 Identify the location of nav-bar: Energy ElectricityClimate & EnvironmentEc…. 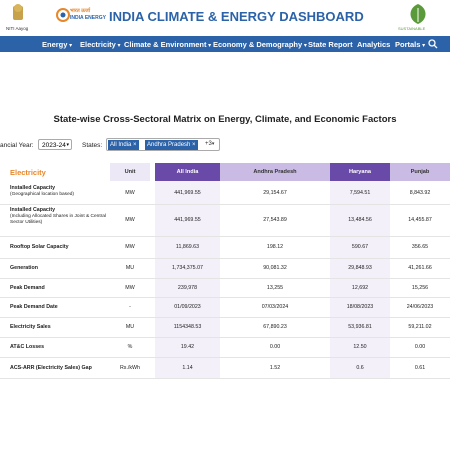
(225, 44).